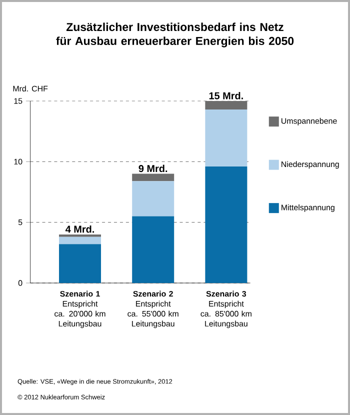  What do you see at coordinates (153, 168) in the screenshot?
I see `total-label: 9 Mrd.` at bounding box center [153, 168].